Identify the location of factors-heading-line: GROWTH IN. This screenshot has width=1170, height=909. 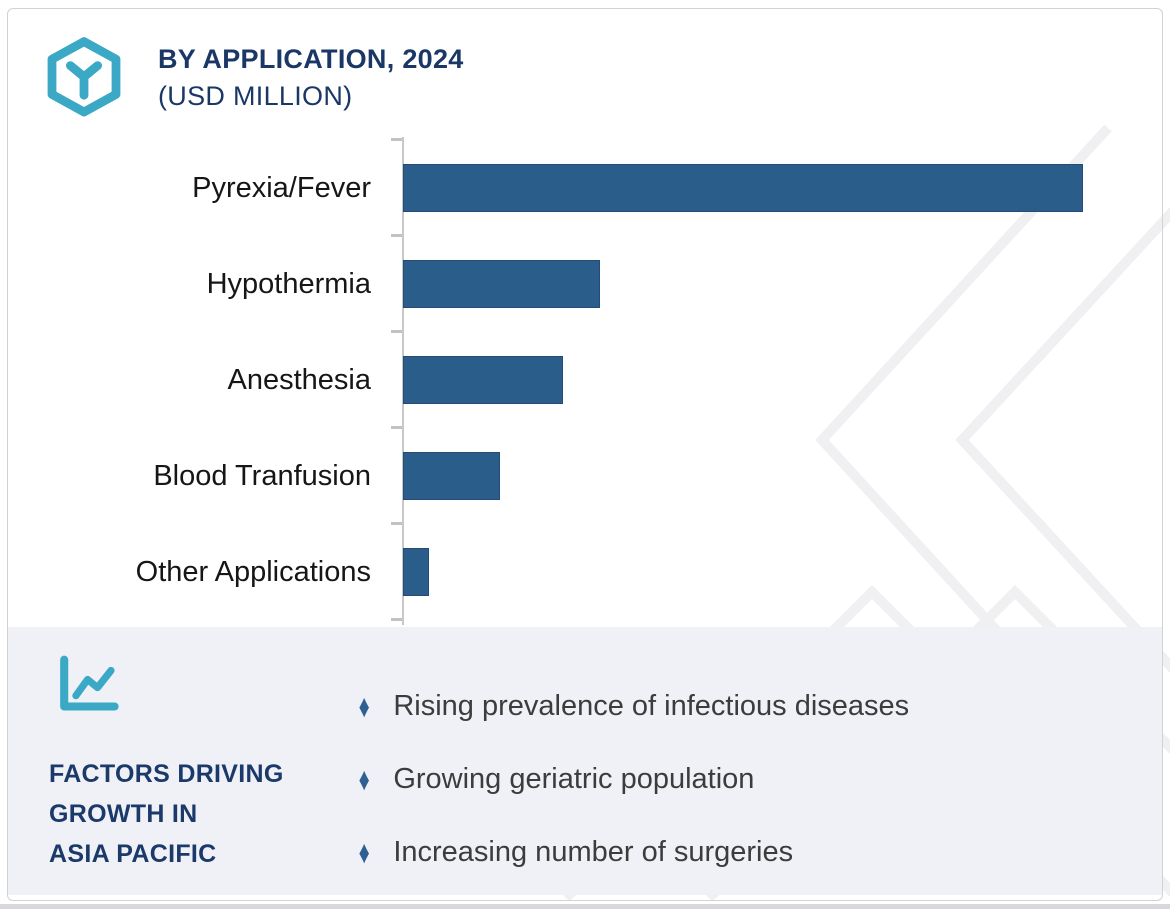
(123, 814).